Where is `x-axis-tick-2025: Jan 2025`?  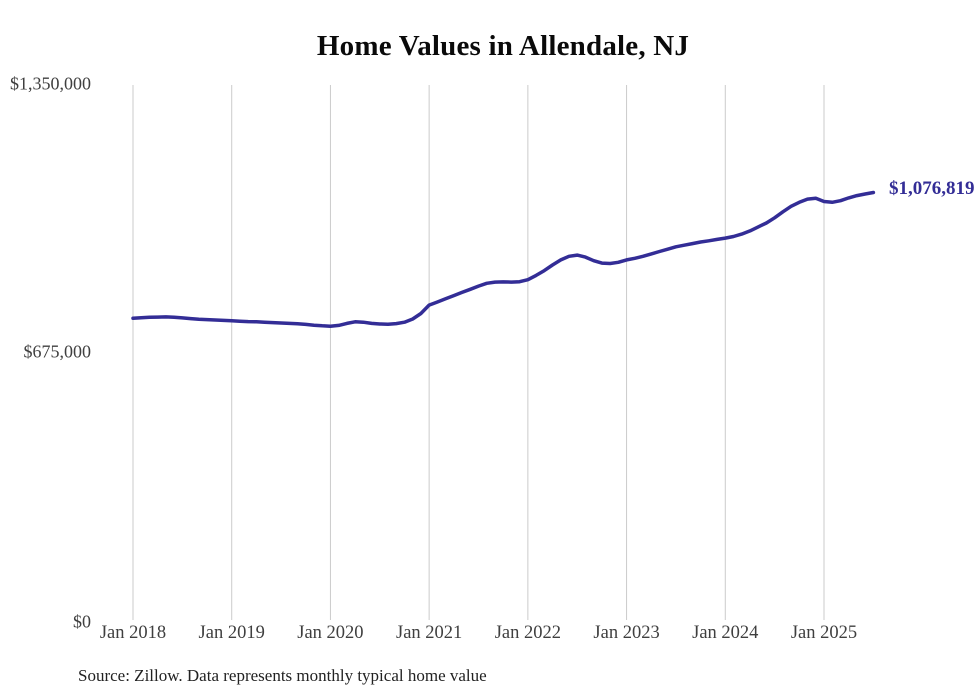 x-axis-tick-2025: Jan 2025 is located at coordinates (824, 633).